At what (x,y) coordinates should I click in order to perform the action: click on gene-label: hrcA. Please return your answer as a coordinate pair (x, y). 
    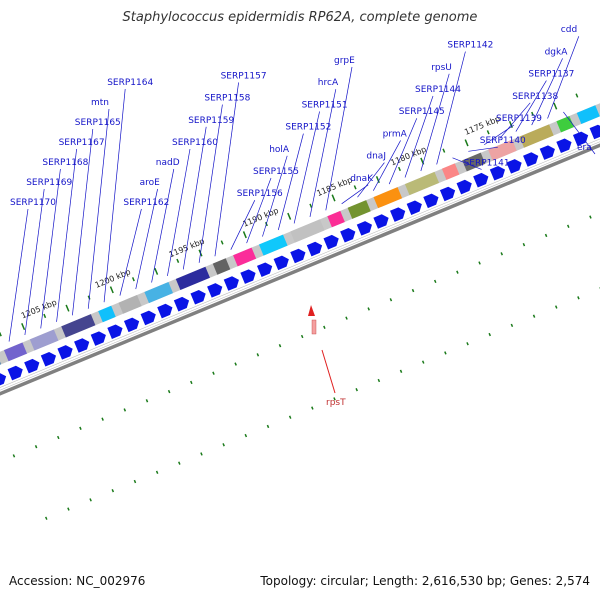
    Looking at the image, I should click on (328, 83).